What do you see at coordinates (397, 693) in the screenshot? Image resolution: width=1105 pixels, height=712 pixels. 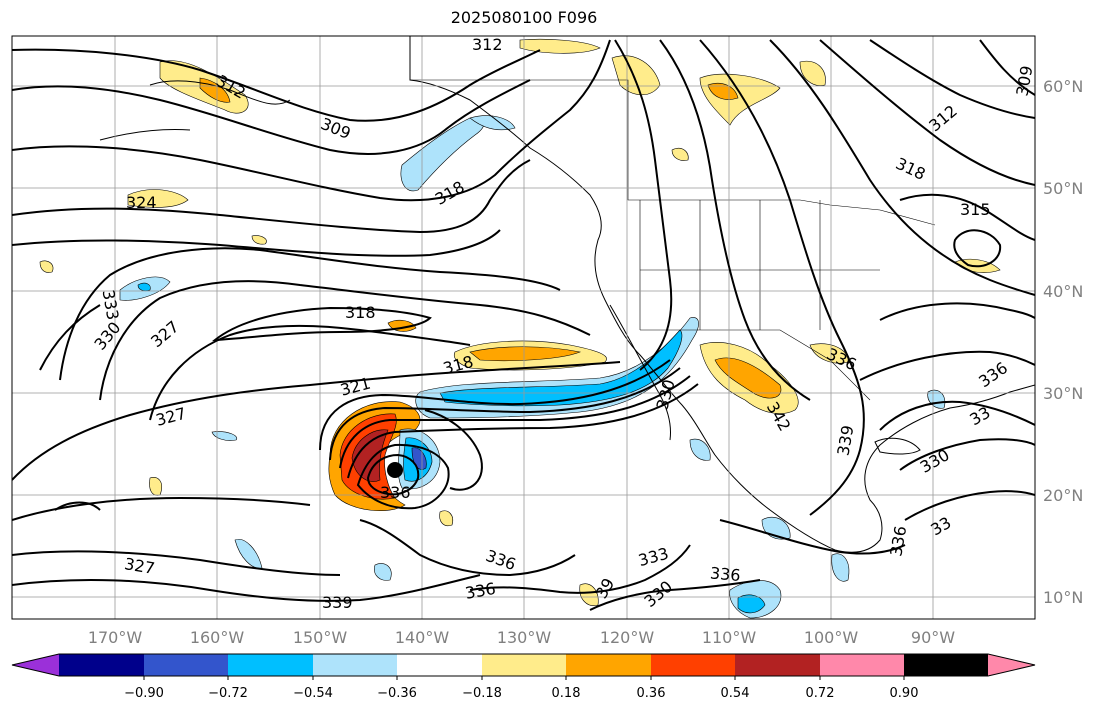 I see `colorbar-tick-label: −0.36` at bounding box center [397, 693].